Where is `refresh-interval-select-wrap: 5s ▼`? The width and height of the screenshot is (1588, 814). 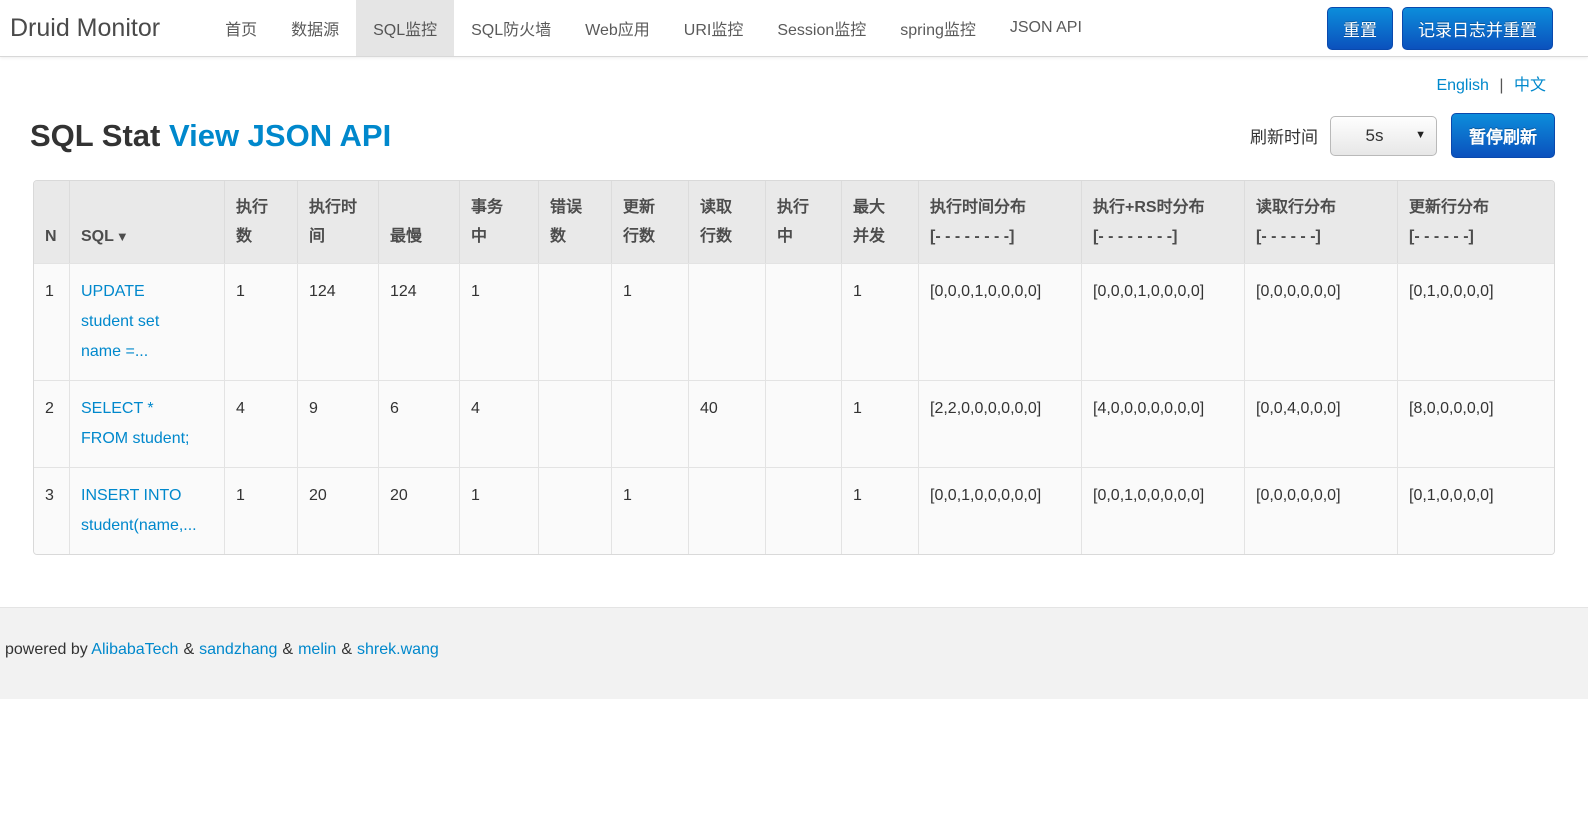 refresh-interval-select-wrap: 5s ▼ is located at coordinates (1383, 135).